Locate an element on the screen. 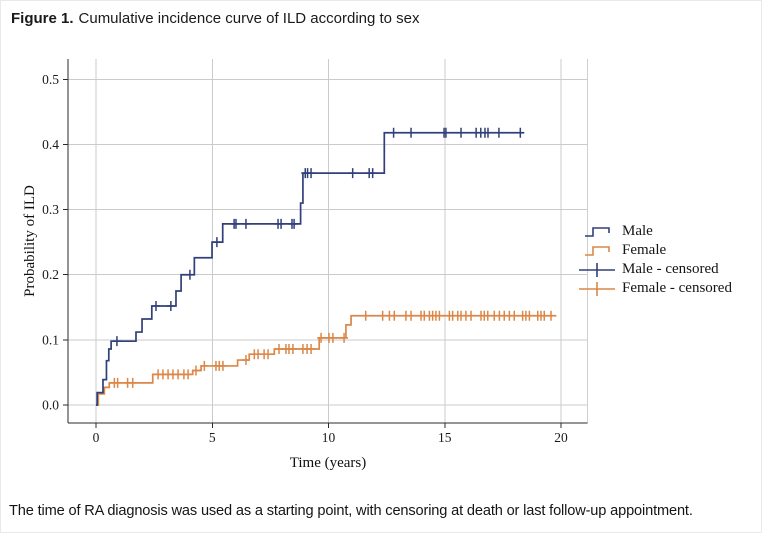 The height and width of the screenshot is (533, 762). male-step-icon is located at coordinates (597, 231).